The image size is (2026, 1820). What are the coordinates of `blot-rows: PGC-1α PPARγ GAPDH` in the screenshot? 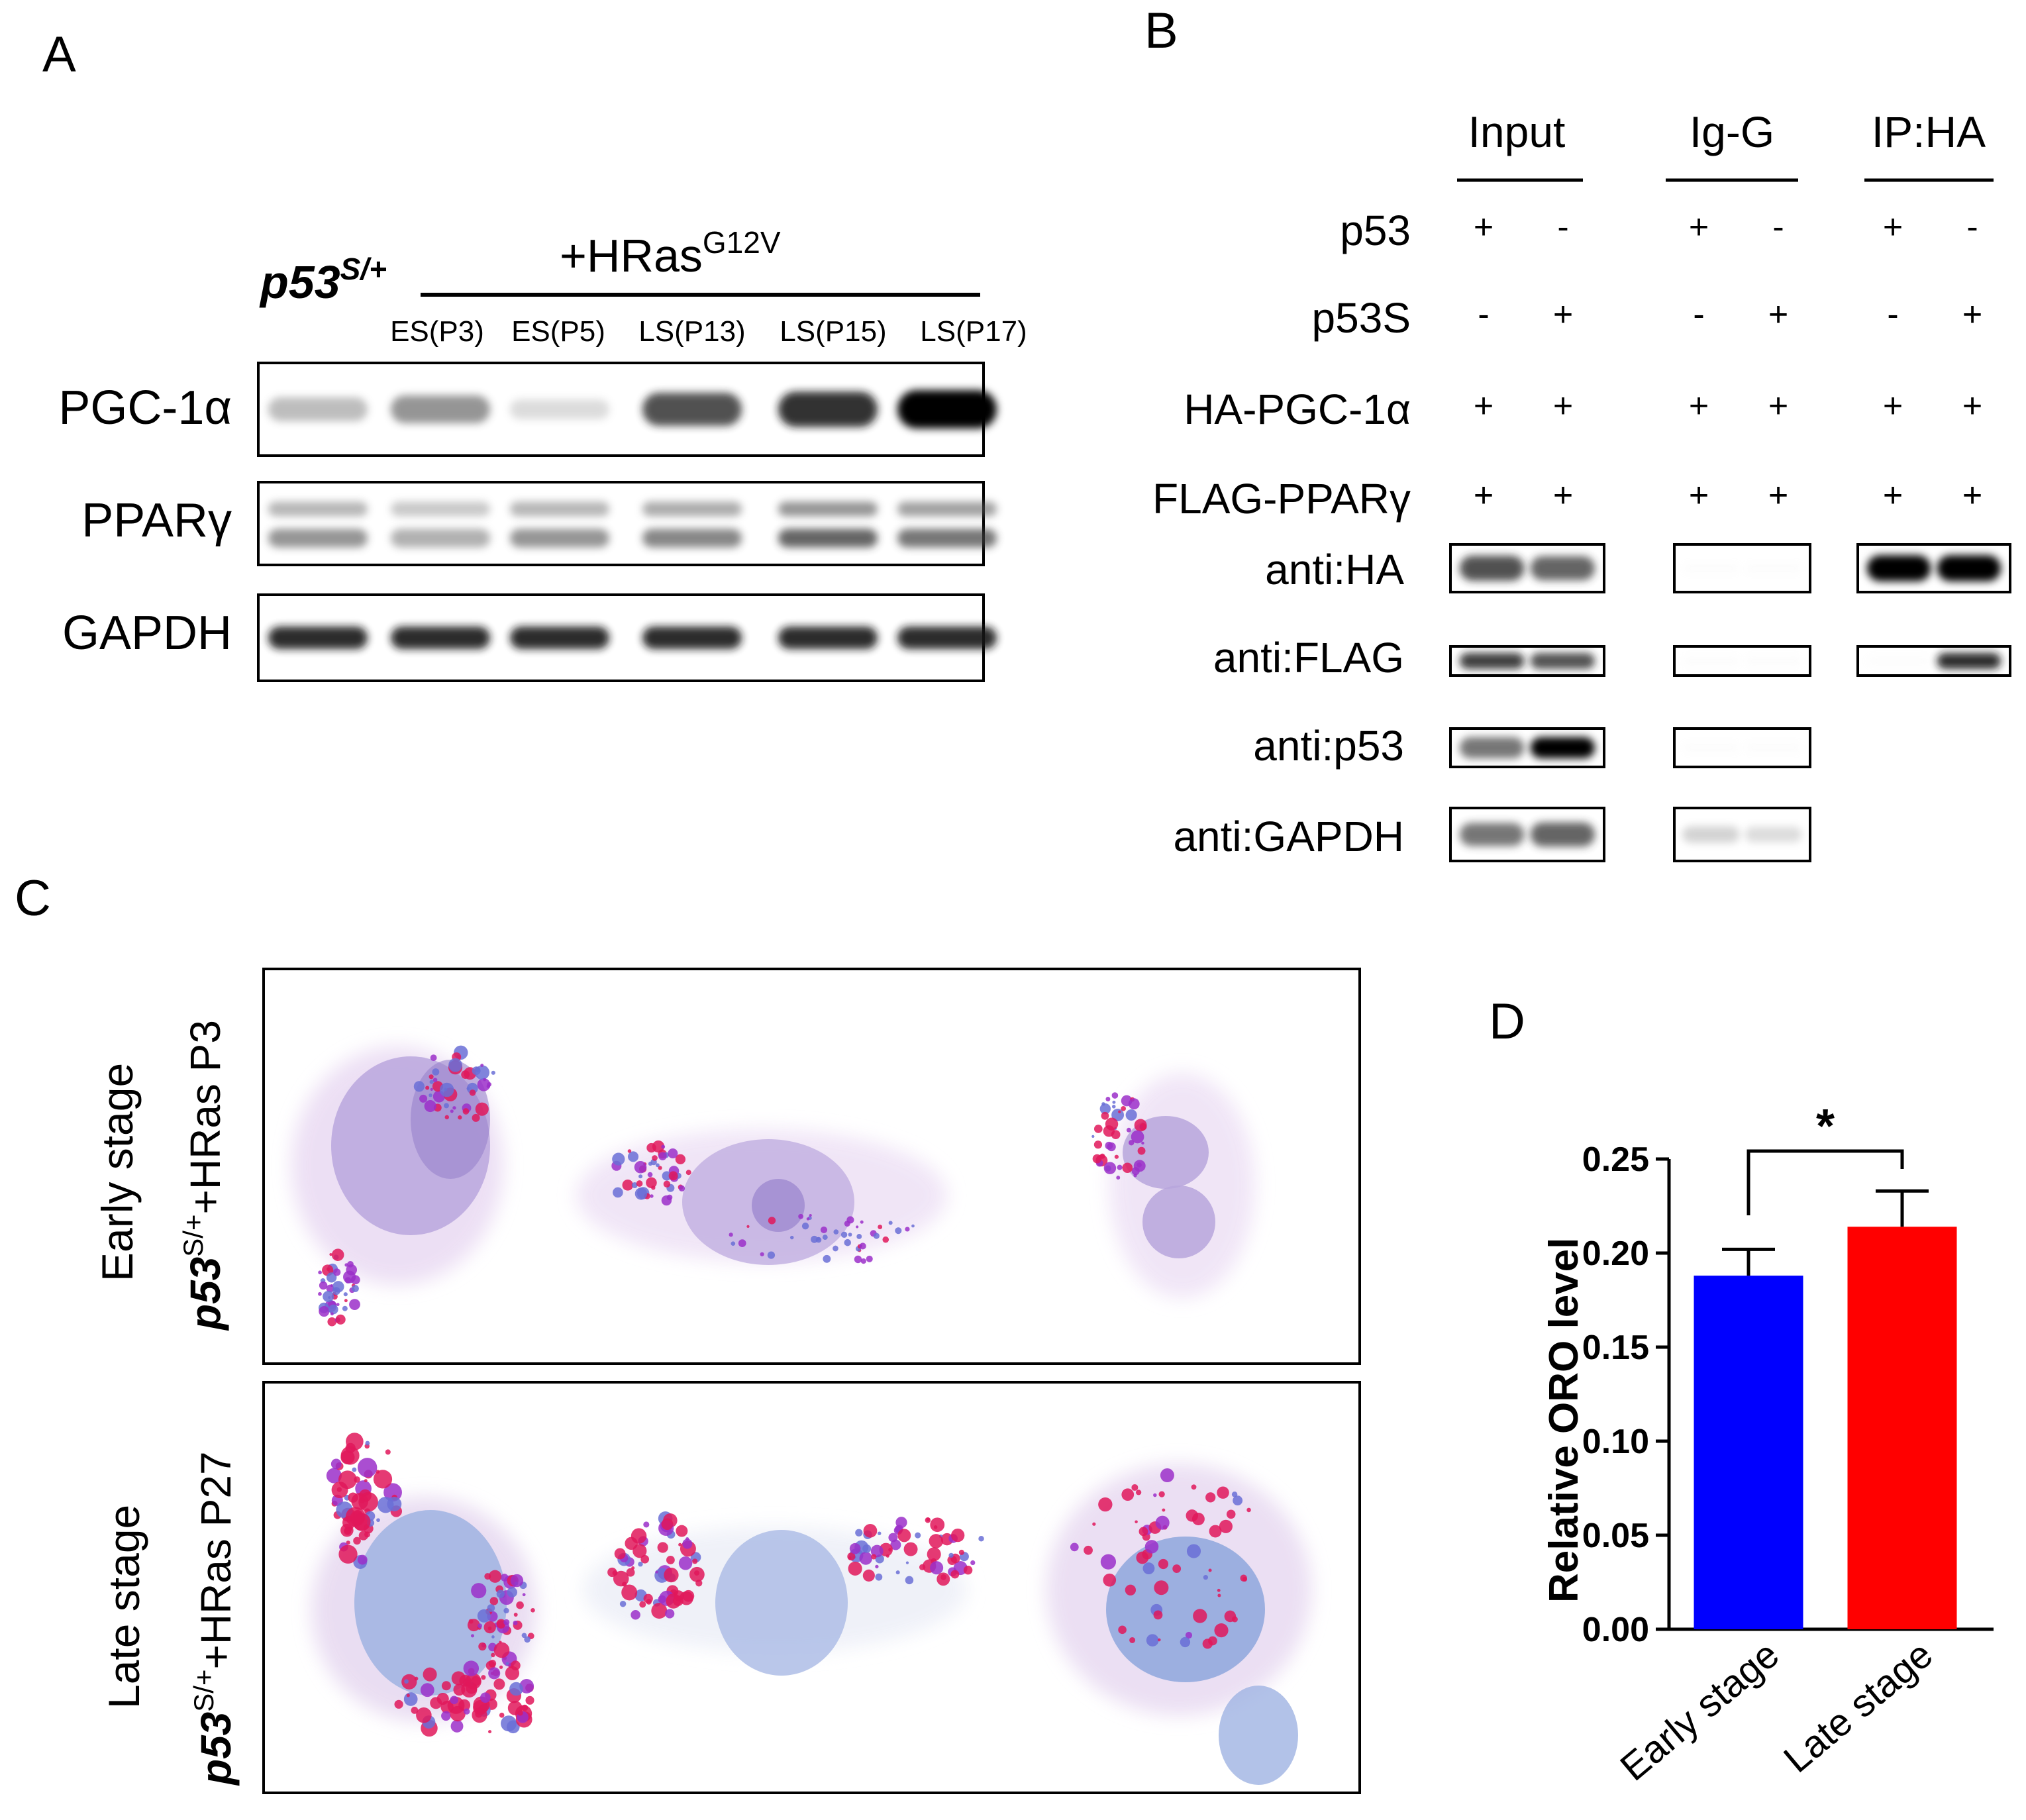 It's located at (527, 522).